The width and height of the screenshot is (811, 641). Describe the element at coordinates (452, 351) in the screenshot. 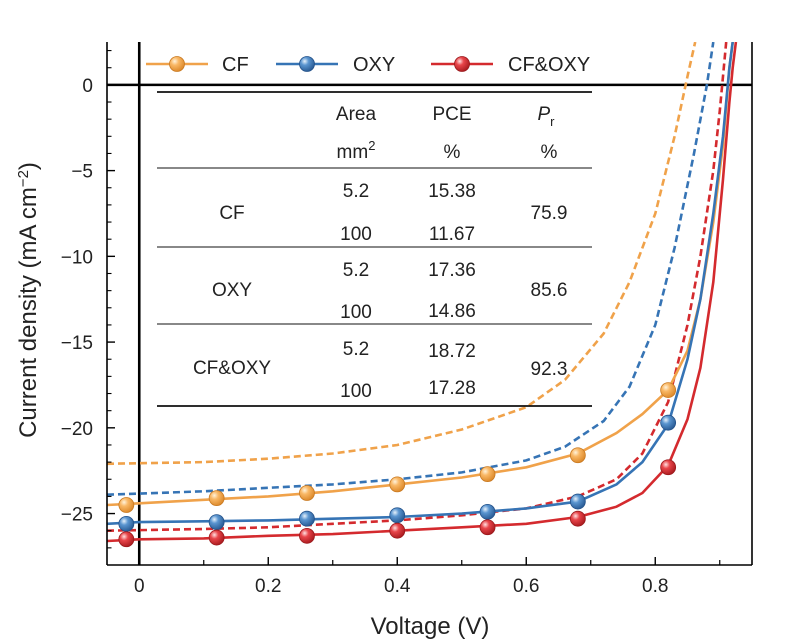

I see `table-cell-pce: 18.72` at that location.